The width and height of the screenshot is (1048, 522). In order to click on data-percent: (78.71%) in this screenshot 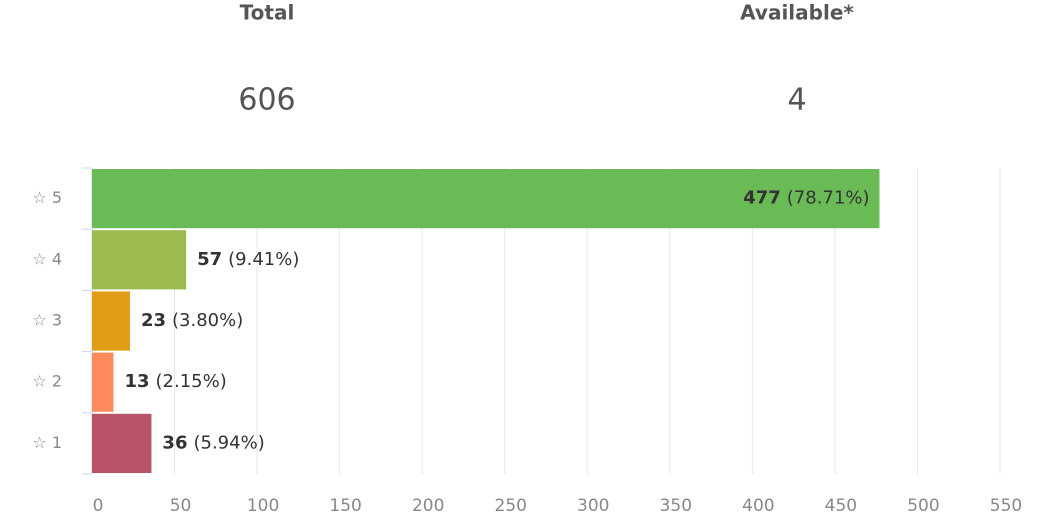, I will do `click(828, 198)`.